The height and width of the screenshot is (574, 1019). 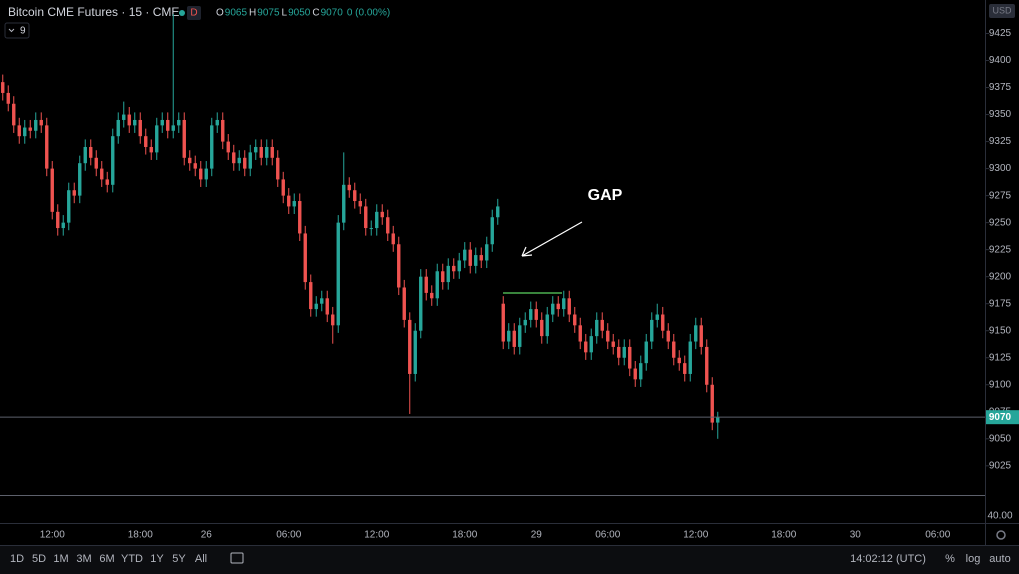 I want to click on range-button: 6M, so click(x=106, y=559).